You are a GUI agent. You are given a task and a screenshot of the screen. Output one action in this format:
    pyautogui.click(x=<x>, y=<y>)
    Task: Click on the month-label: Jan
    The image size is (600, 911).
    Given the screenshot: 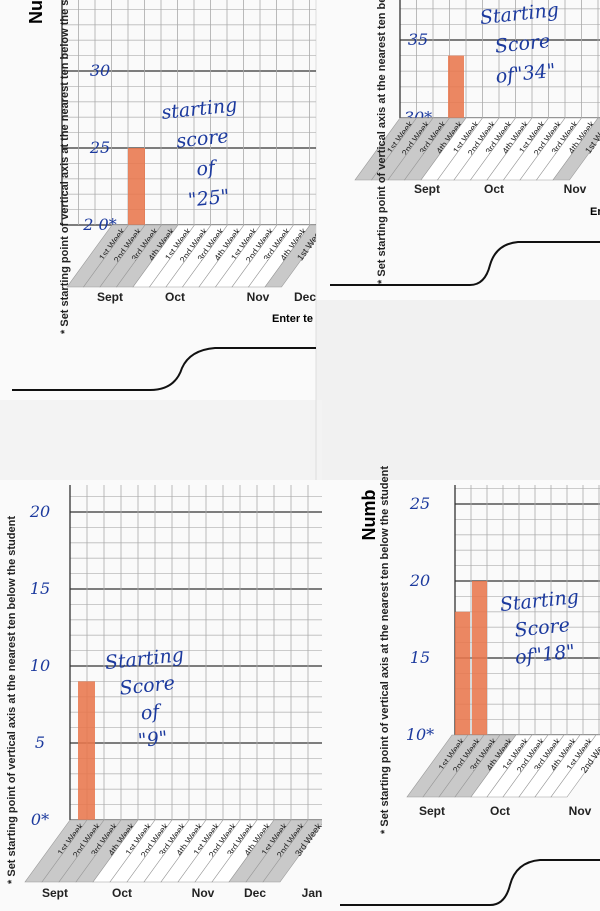 What is the action you would take?
    pyautogui.click(x=312, y=893)
    